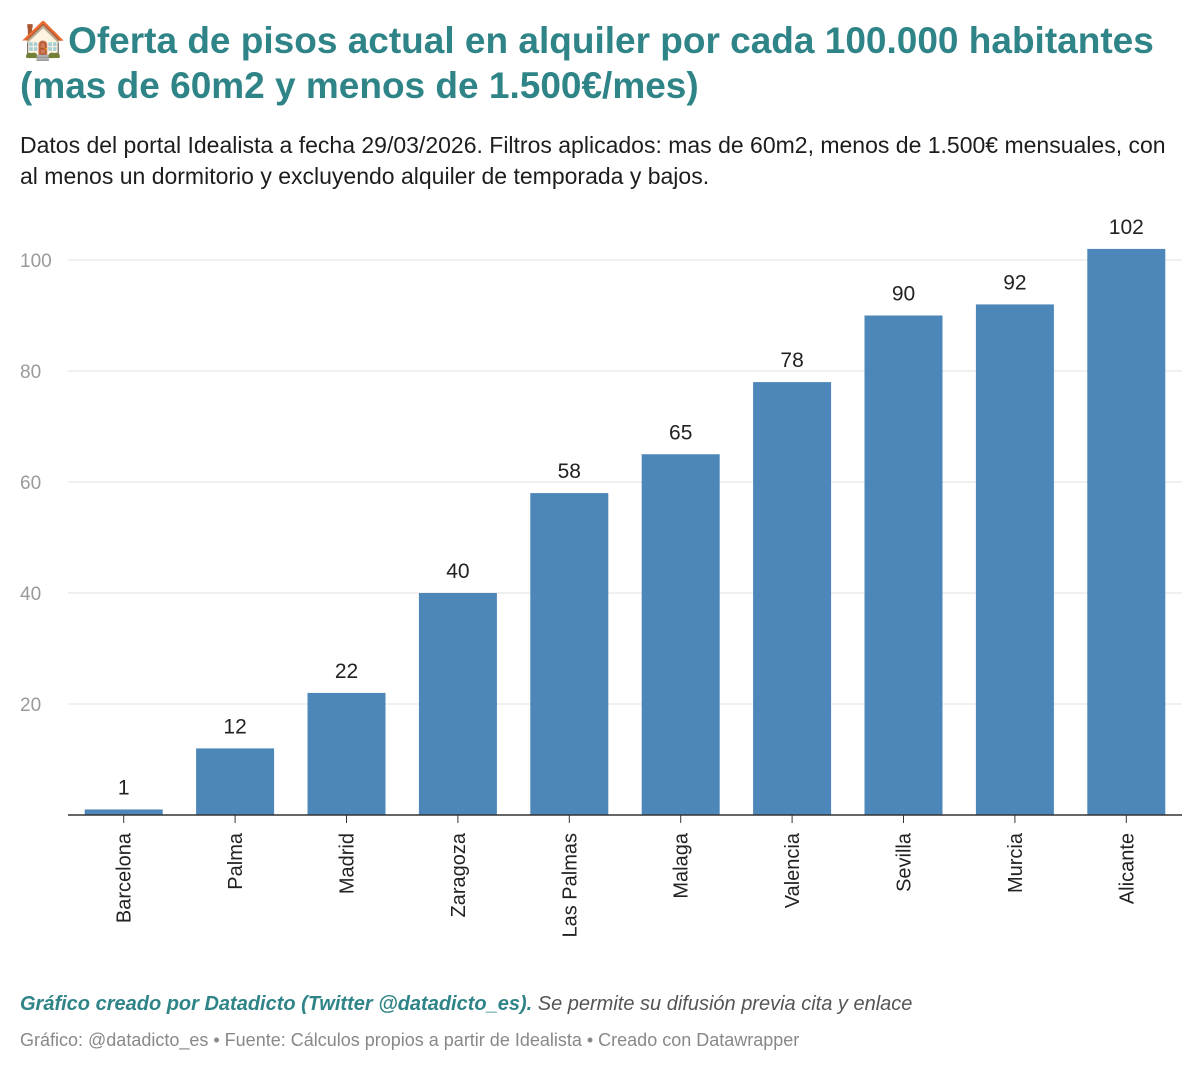 The width and height of the screenshot is (1200, 1073). What do you see at coordinates (903, 294) in the screenshot?
I see `data-label: 90` at bounding box center [903, 294].